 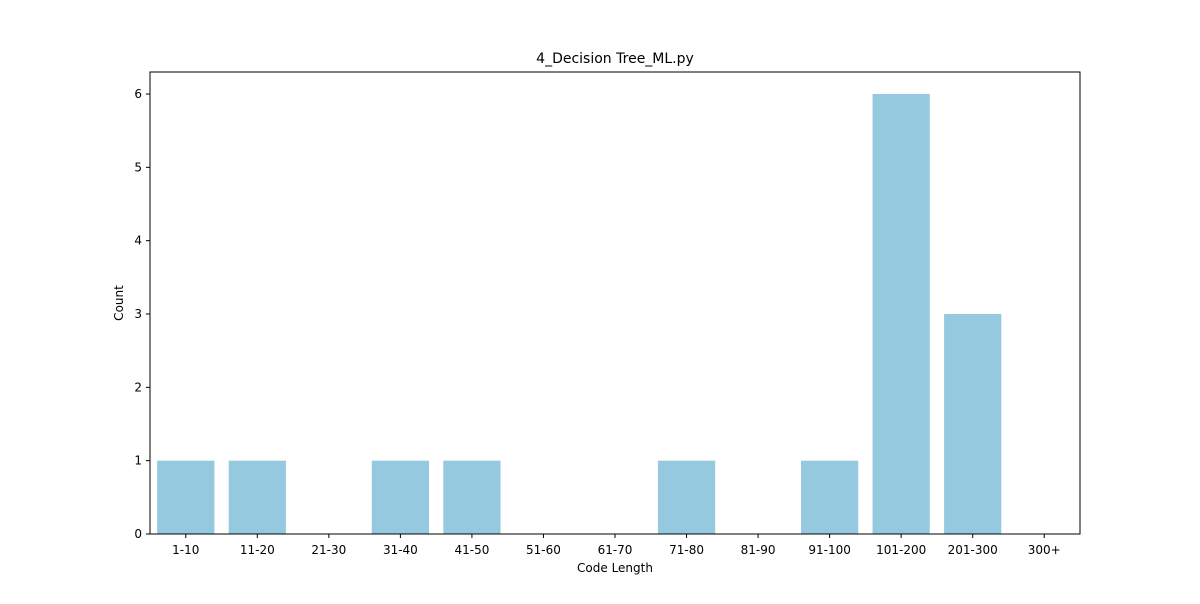 What do you see at coordinates (138, 461) in the screenshot?
I see `y-tick-label: 1` at bounding box center [138, 461].